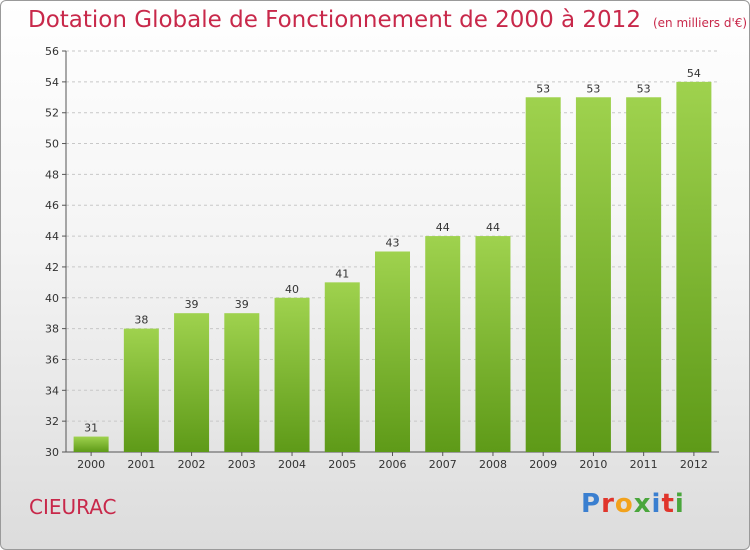 Image resolution: width=750 pixels, height=550 pixels. What do you see at coordinates (242, 464) in the screenshot?
I see `x-tick-label: 2003` at bounding box center [242, 464].